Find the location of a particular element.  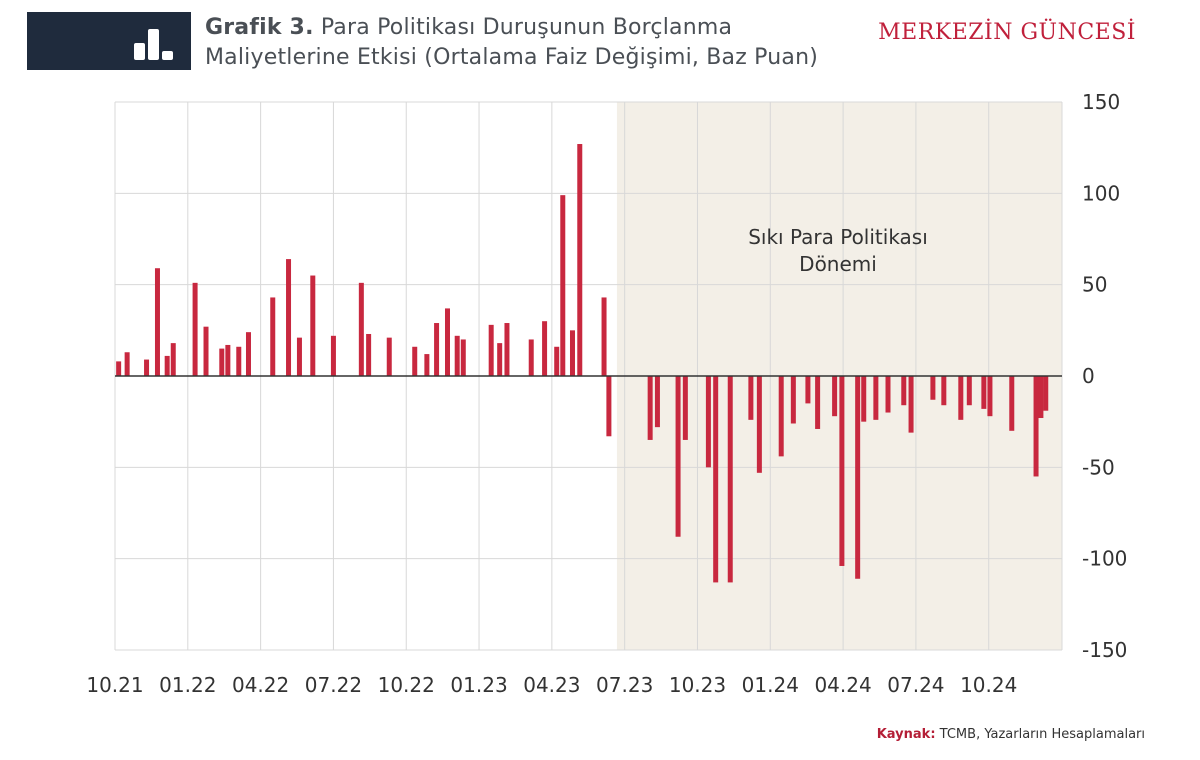

y-tick-label: 0 is located at coordinates (1088, 376).